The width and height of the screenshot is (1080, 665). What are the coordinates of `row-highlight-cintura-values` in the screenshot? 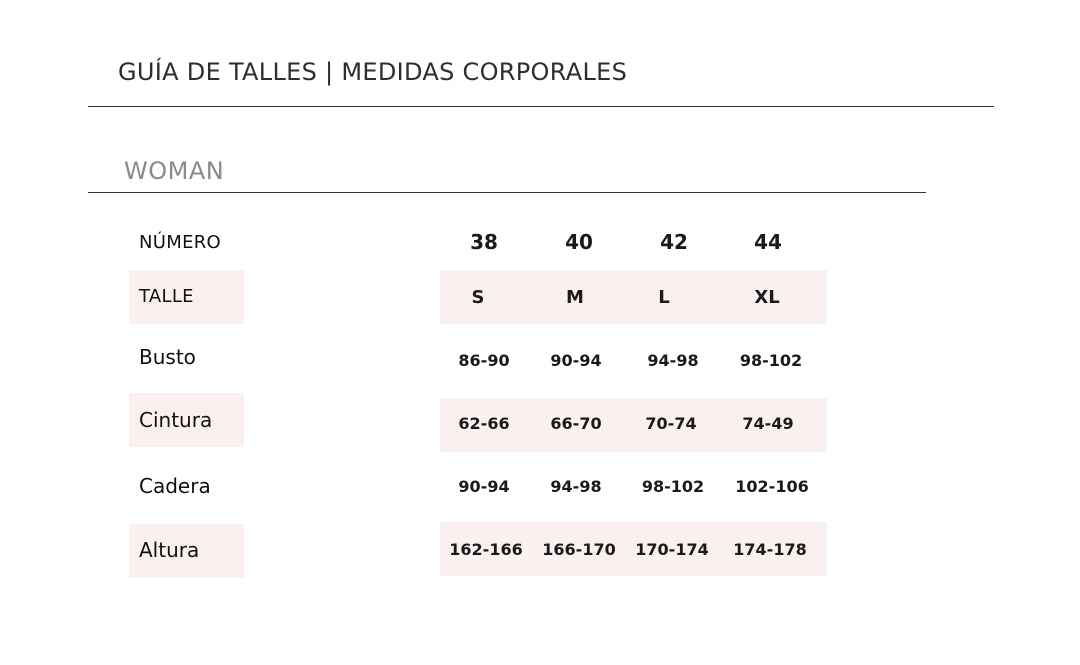 It's located at (633, 425).